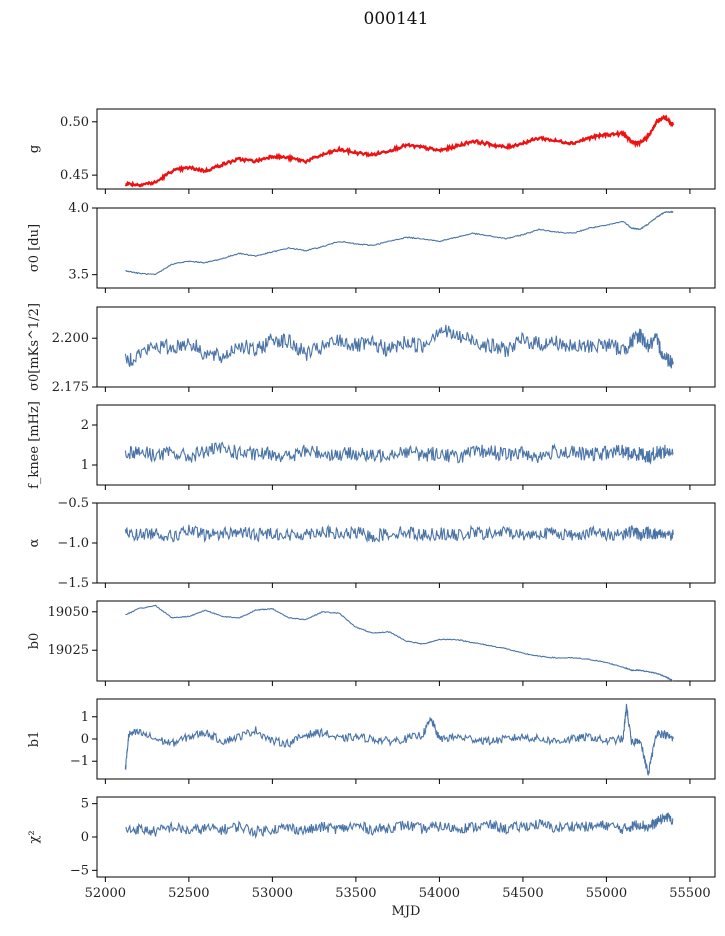  I want to click on x-tick-label: 52500, so click(188, 893).